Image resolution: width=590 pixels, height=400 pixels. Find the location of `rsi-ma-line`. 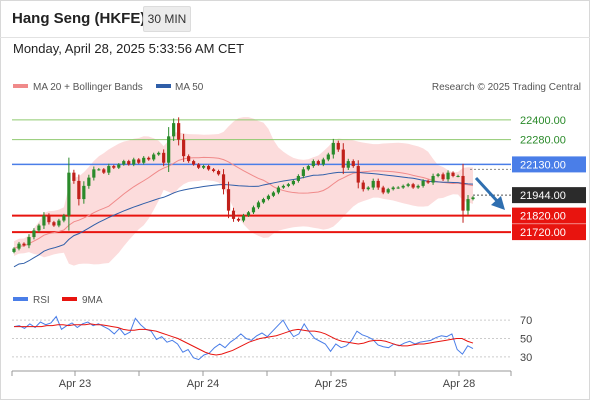

rsi-ma-line is located at coordinates (244, 339).